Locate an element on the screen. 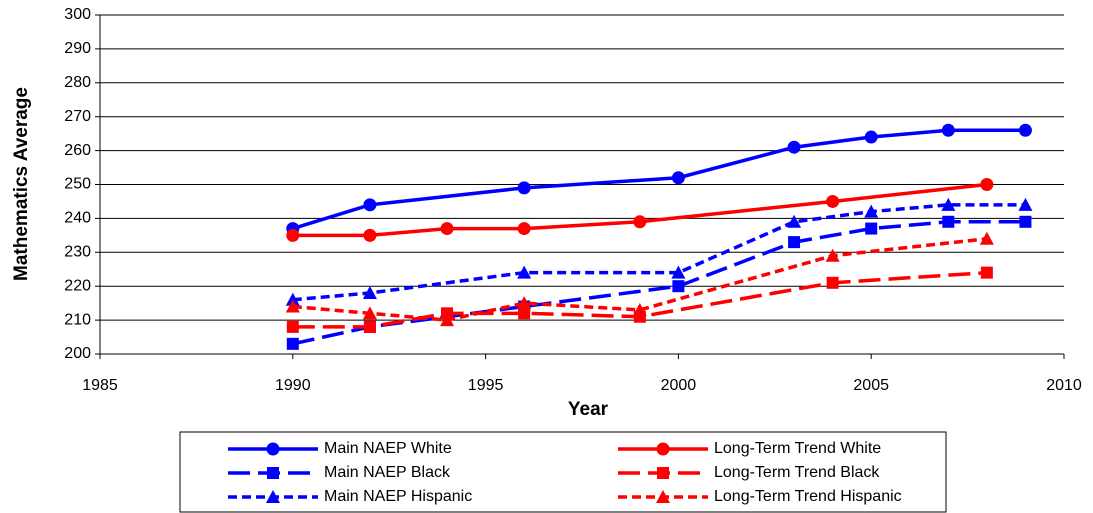  x-tick-label: 2005 is located at coordinates (871, 385).